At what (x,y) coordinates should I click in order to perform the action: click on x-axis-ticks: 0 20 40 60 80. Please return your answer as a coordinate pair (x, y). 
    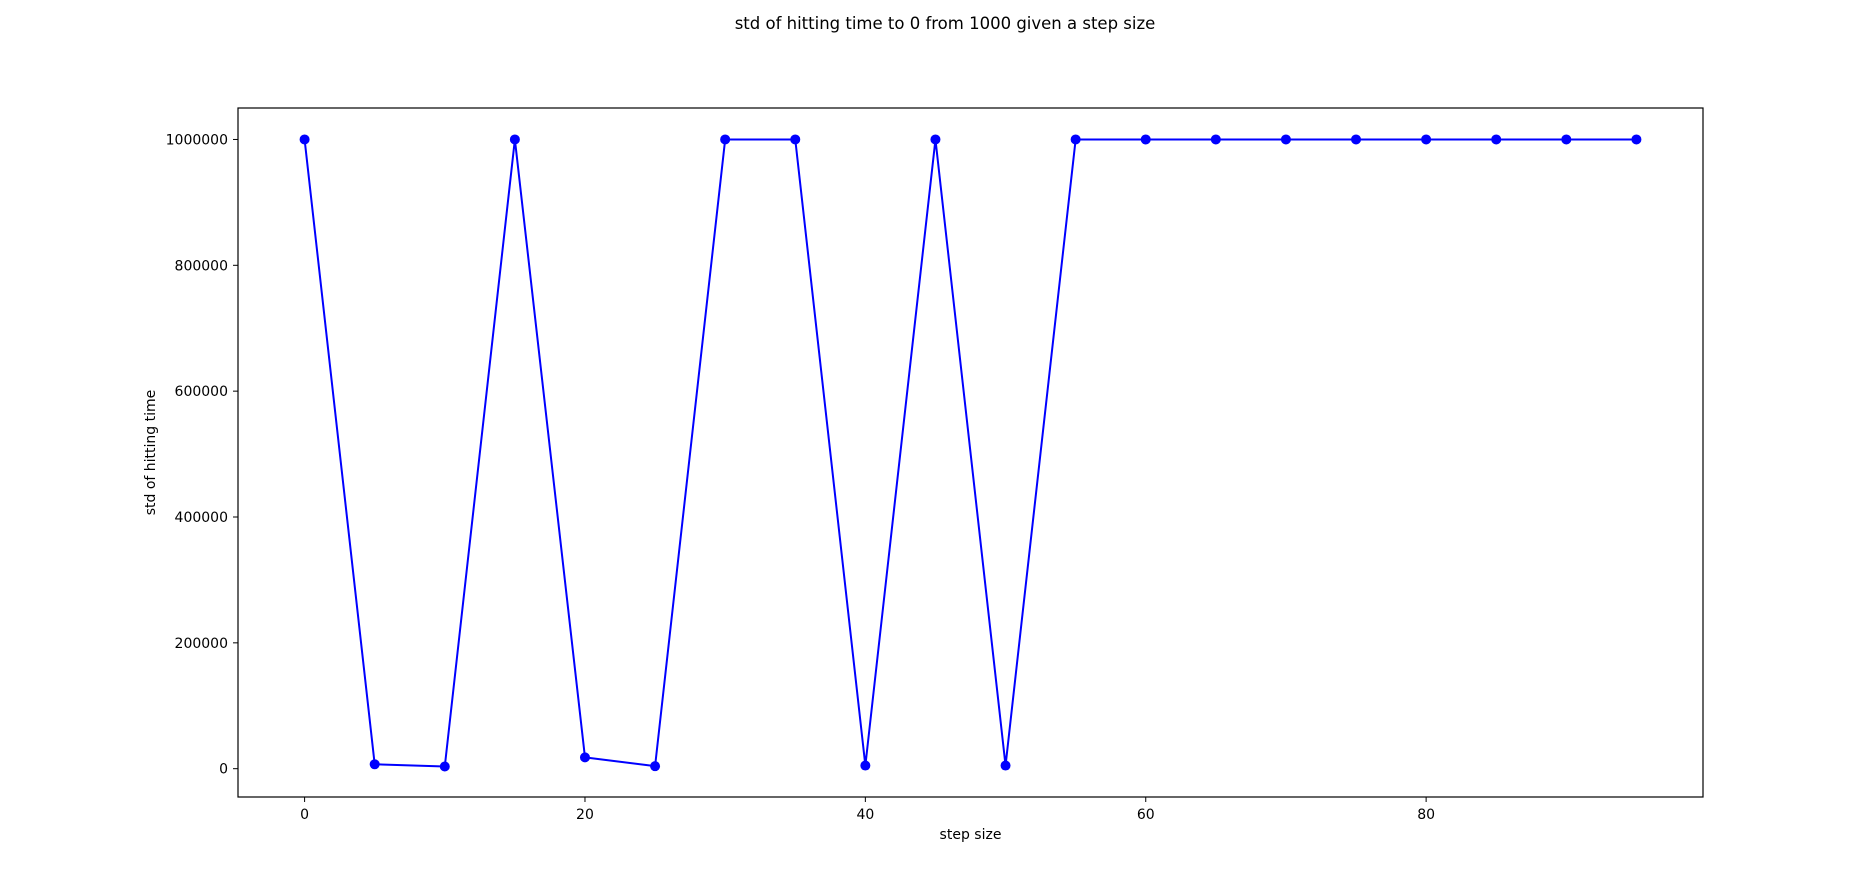
    Looking at the image, I should click on (867, 810).